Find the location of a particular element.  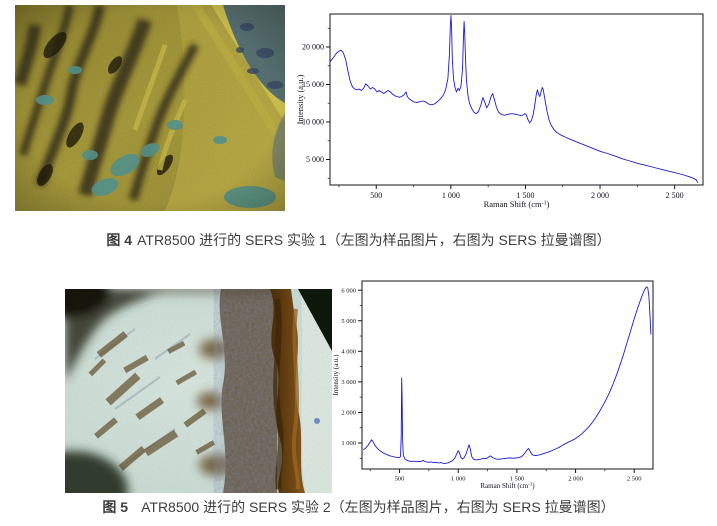

figure4-sample-micrograph is located at coordinates (150, 108).